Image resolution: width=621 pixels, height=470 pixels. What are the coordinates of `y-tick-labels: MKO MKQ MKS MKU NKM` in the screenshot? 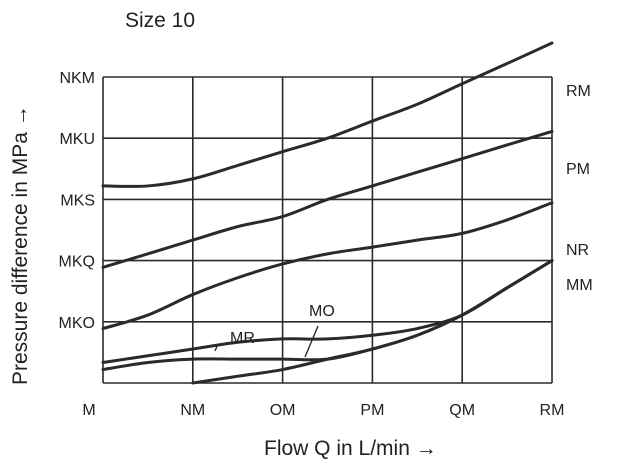 It's located at (77, 201).